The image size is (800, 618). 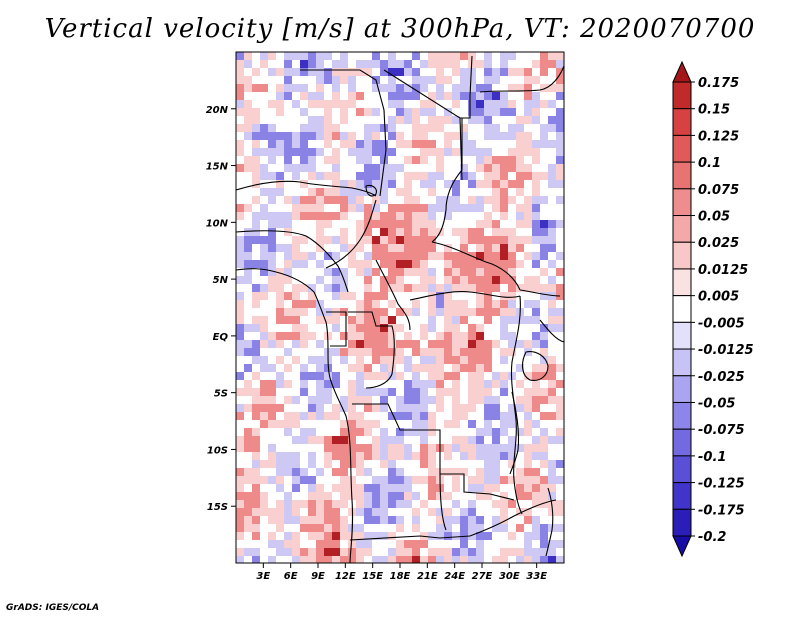 What do you see at coordinates (53, 608) in the screenshot?
I see `credit-label: GrADS: IGES/COLA` at bounding box center [53, 608].